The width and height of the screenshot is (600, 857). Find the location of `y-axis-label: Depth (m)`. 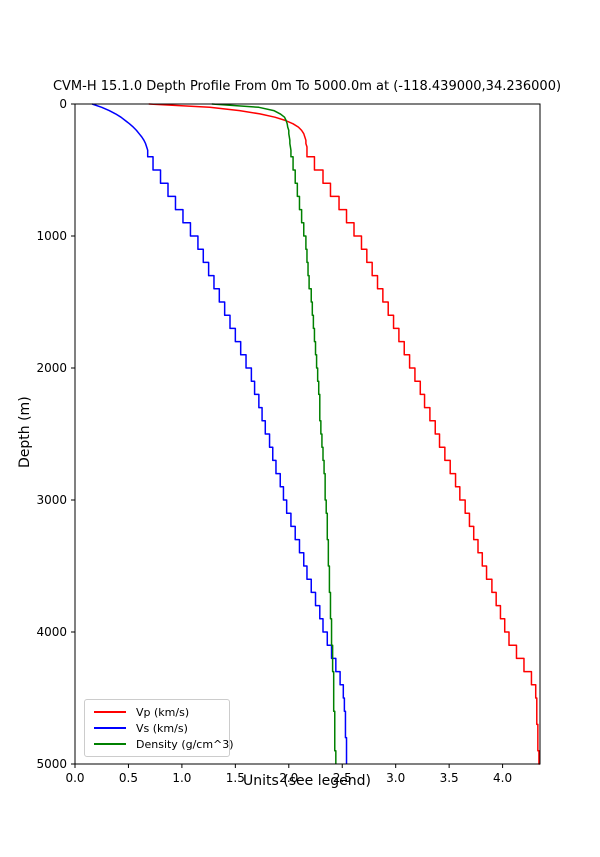

y-axis-label: Depth (m) is located at coordinates (25, 432).